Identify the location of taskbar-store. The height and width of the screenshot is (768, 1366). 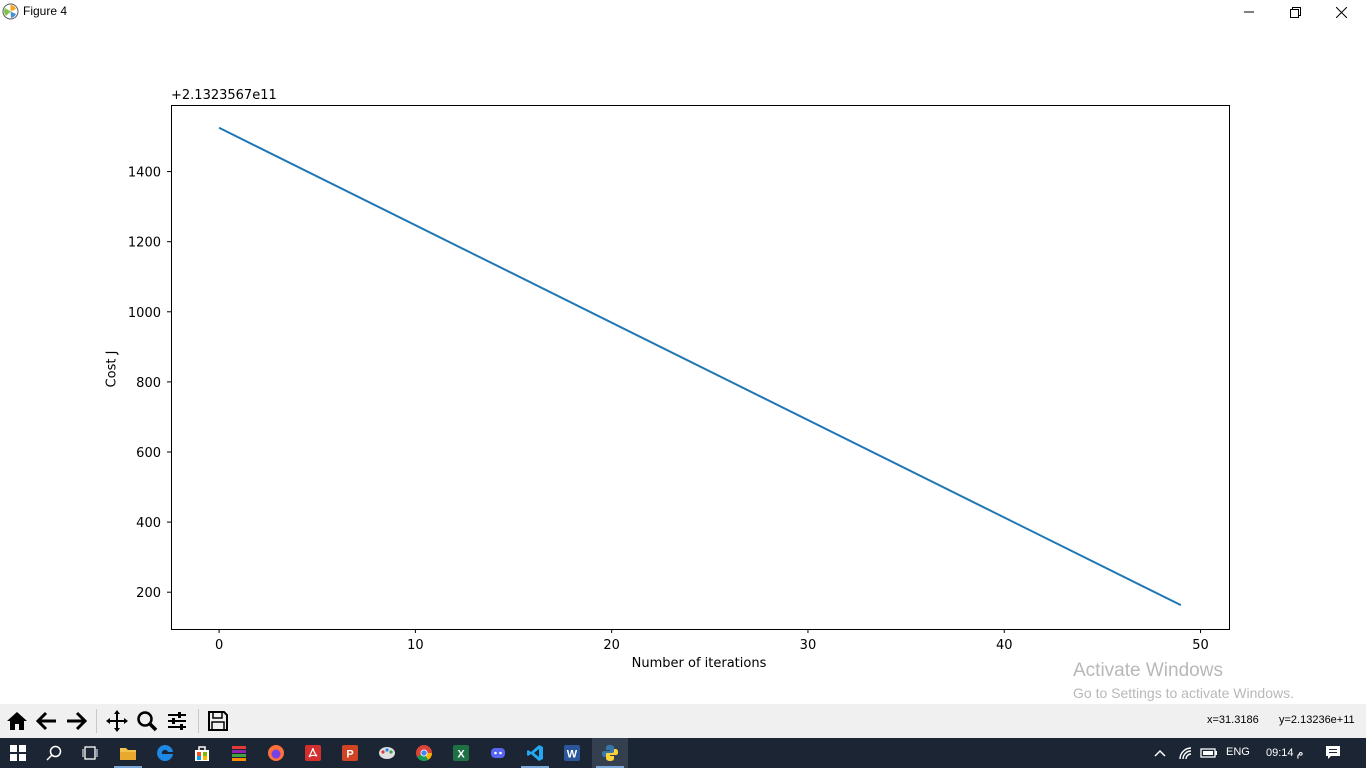
(202, 753).